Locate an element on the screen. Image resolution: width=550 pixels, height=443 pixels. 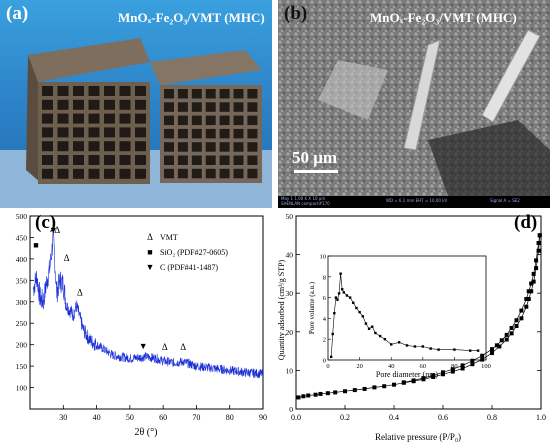
inset-x-tick-label: 0 is located at coordinates (327, 366).